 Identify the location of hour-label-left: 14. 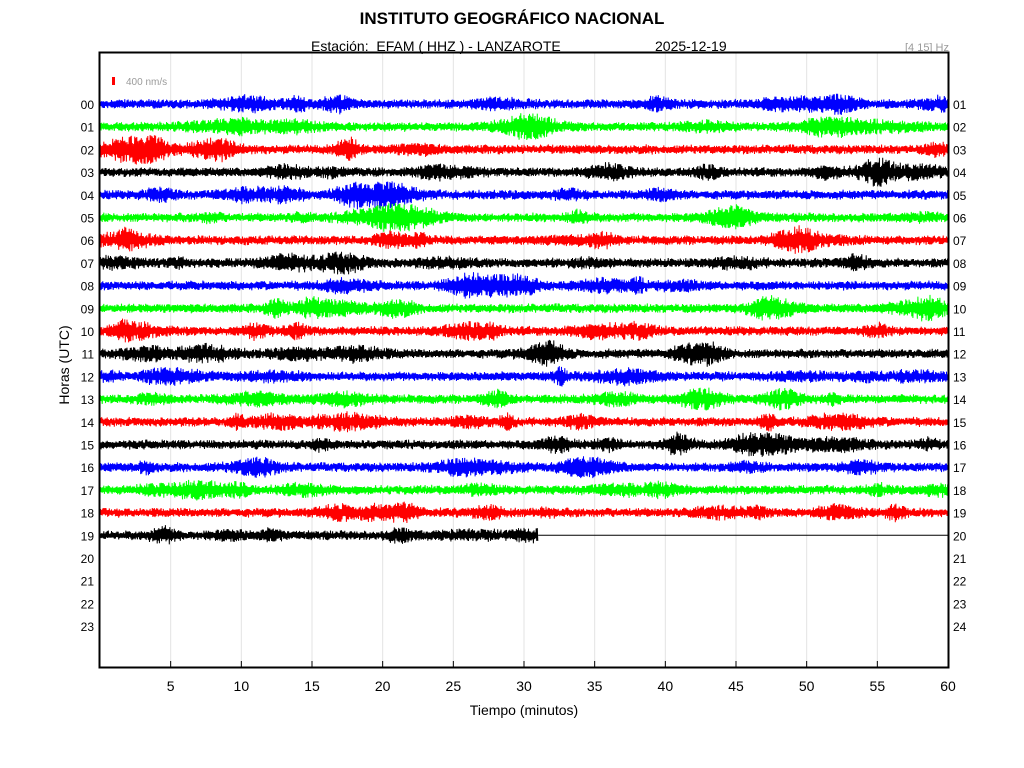
(88, 423).